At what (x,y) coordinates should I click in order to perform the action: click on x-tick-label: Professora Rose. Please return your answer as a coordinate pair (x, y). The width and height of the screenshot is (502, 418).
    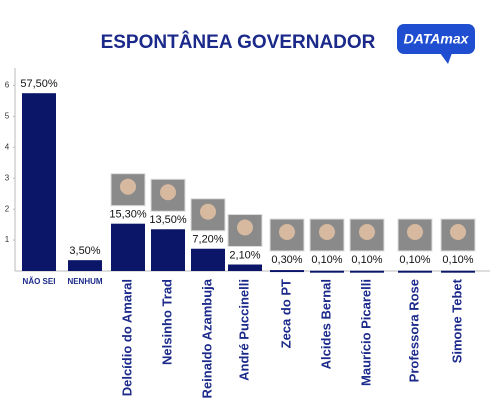
    Looking at the image, I should click on (413, 330).